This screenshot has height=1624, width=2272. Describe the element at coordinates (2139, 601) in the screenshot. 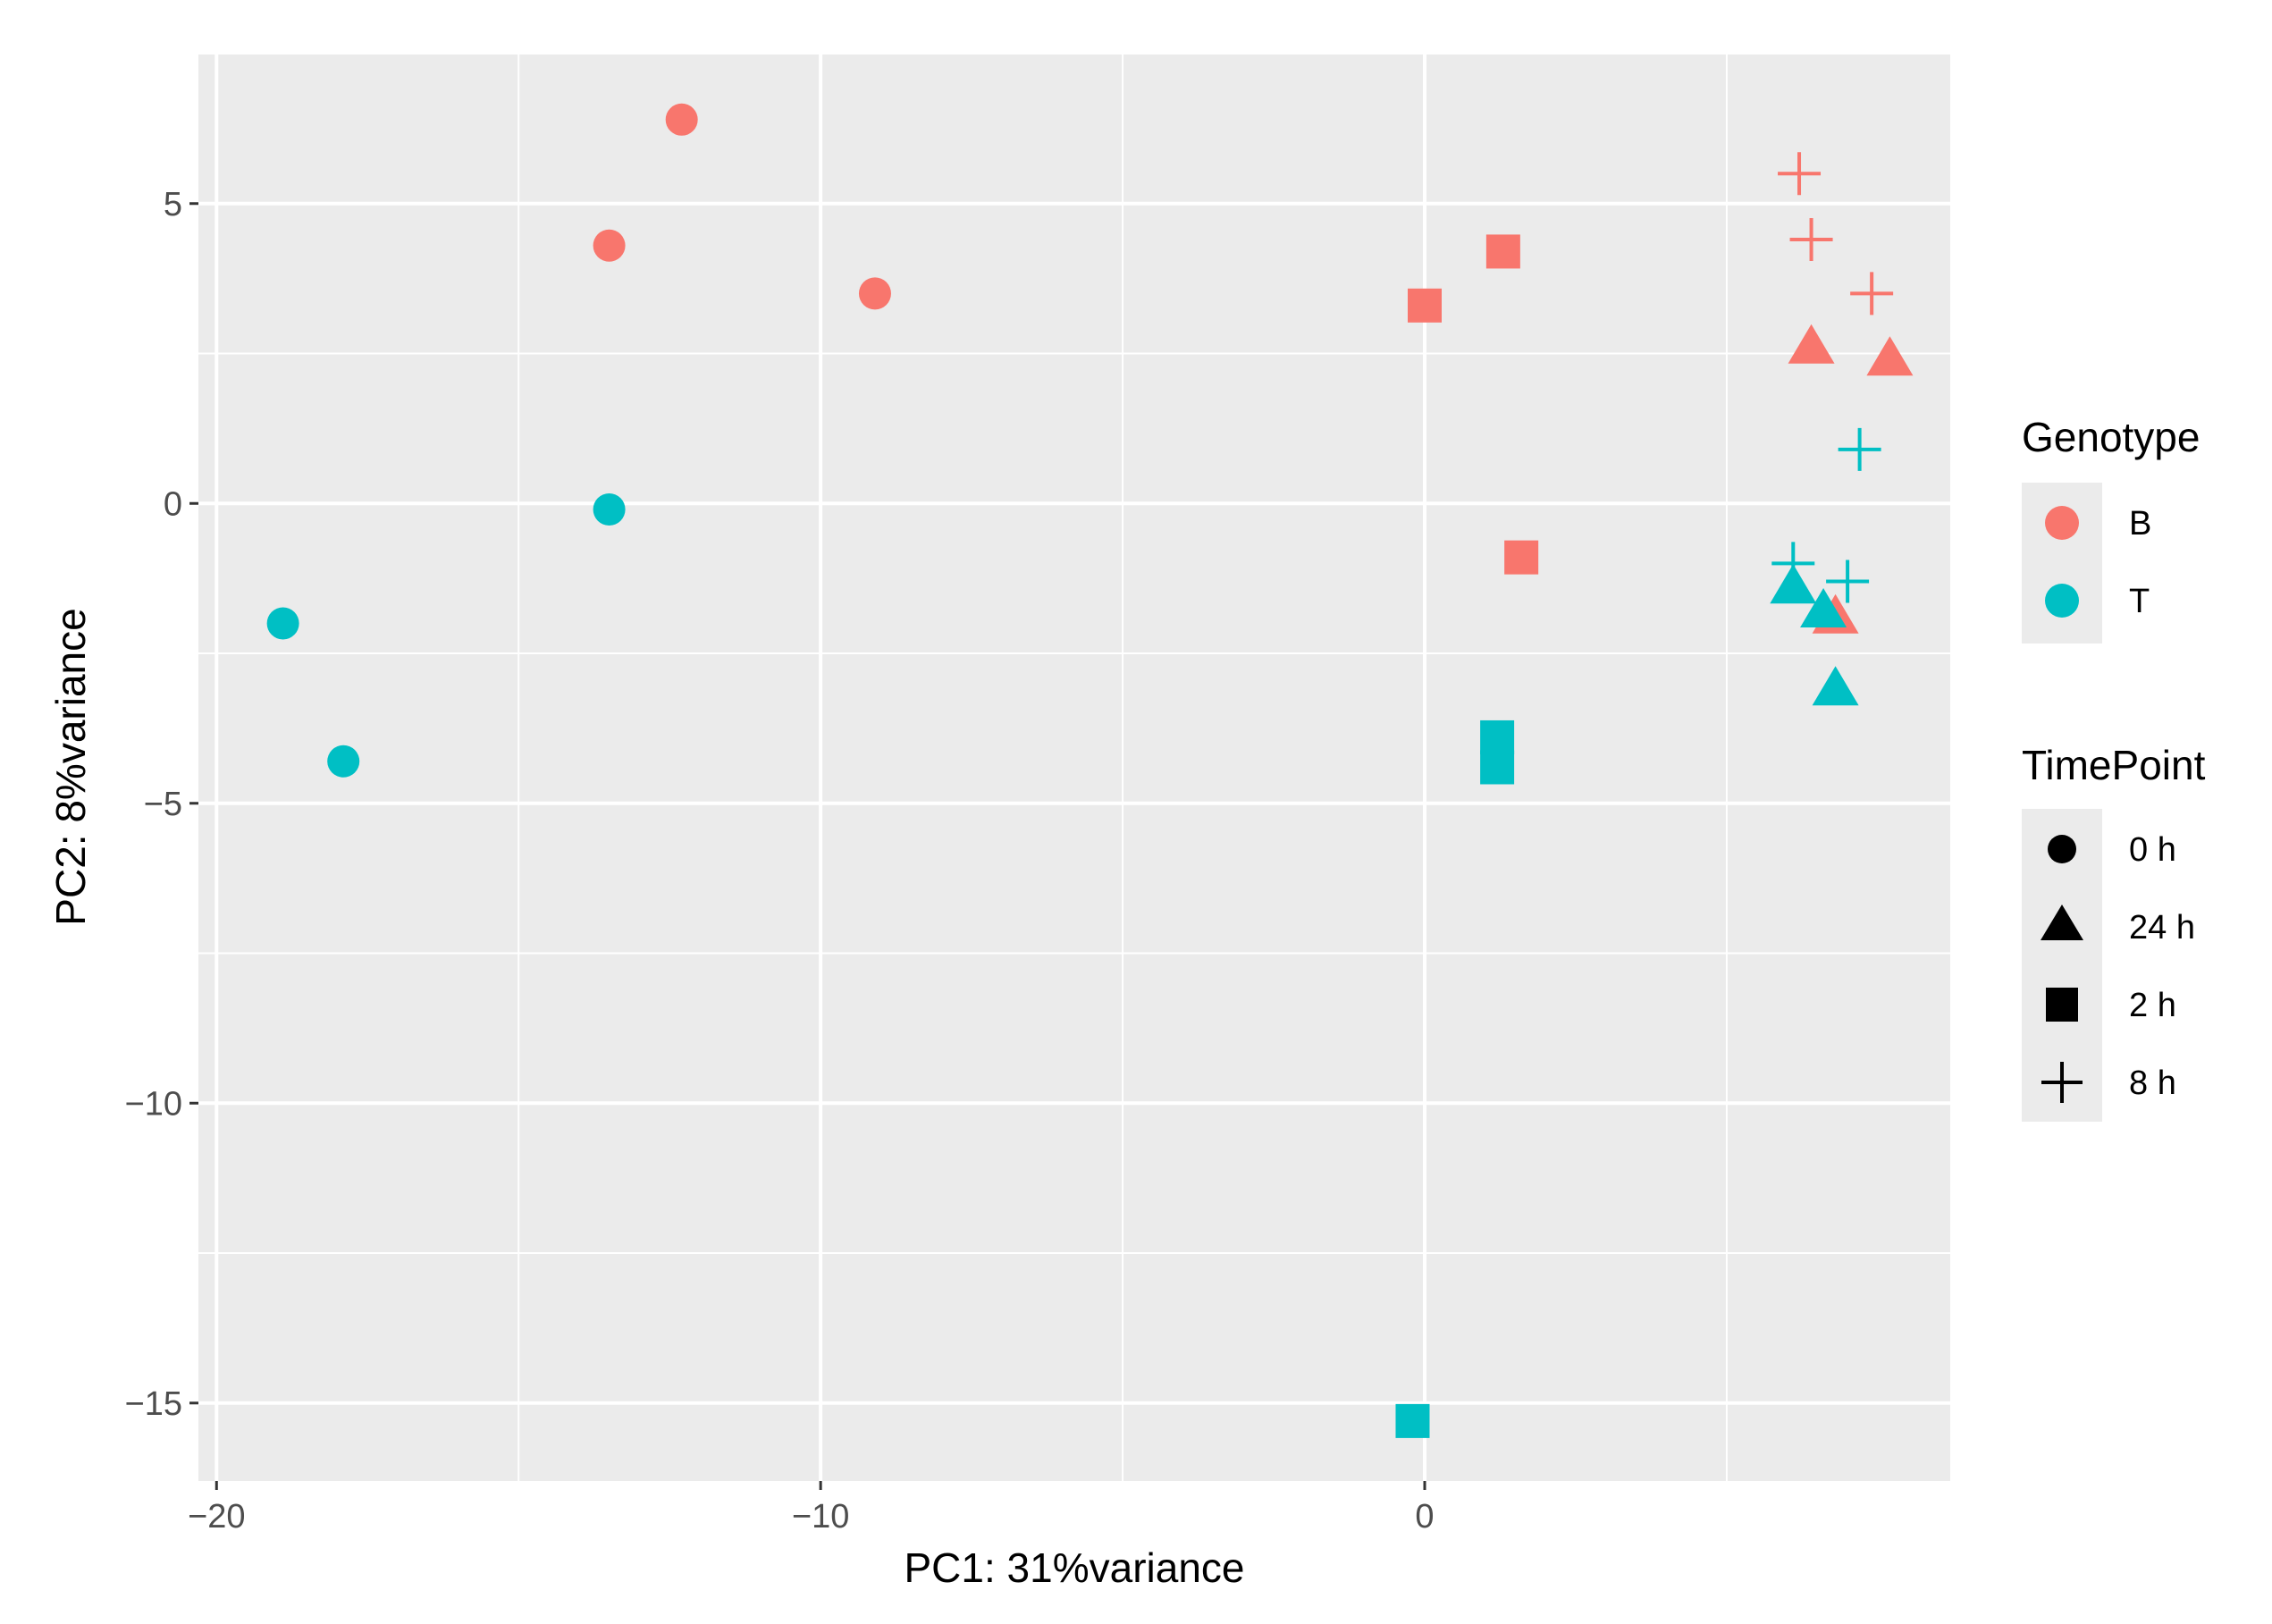

I see `legend-genotype-t-label: T` at that location.